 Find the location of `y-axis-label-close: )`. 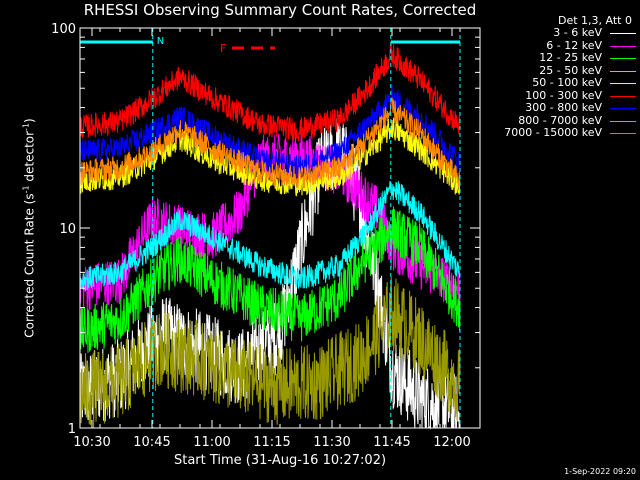

y-axis-label-close: ) is located at coordinates (29, 120).